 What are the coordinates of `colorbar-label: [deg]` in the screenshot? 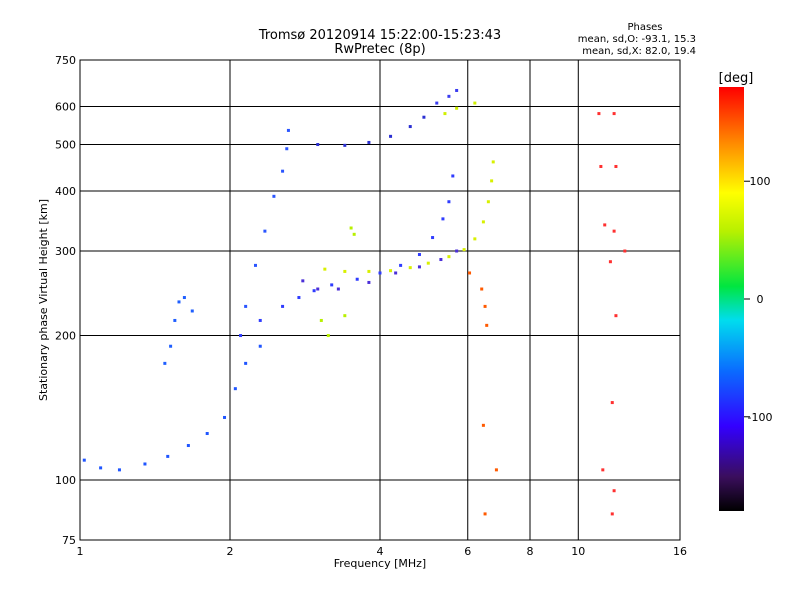 It's located at (736, 78).